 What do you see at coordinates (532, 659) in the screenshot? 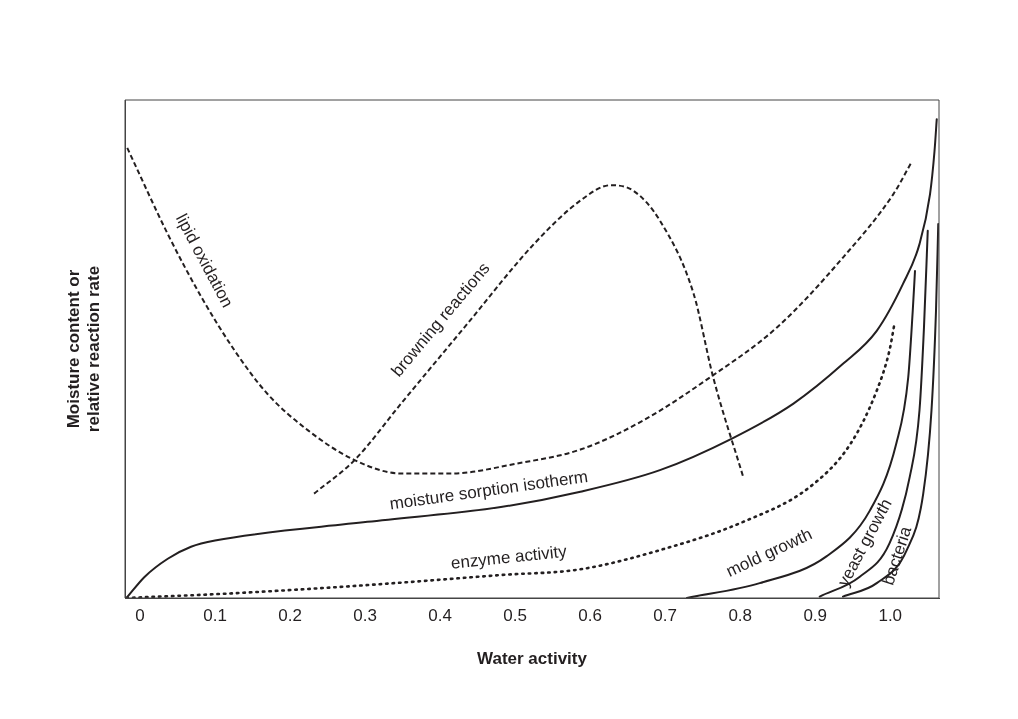
I see `x-axis-title: Water activity` at bounding box center [532, 659].